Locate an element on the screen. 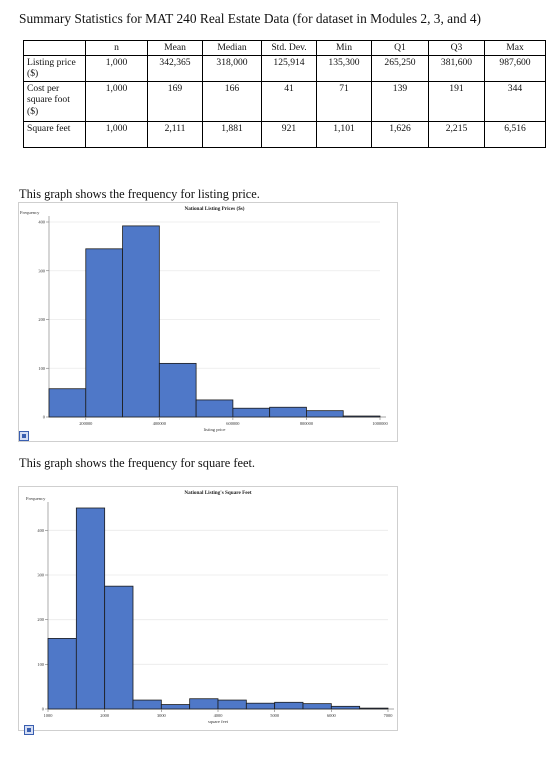  table-cell: 921 is located at coordinates (289, 134).